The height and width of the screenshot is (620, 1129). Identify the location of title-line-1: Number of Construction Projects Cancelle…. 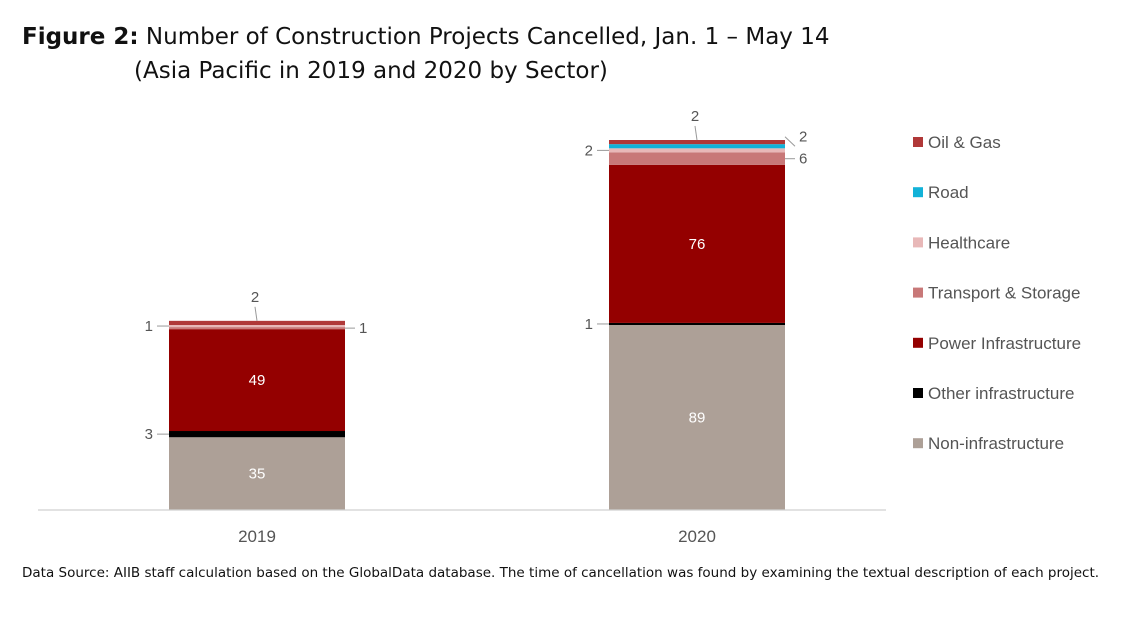
(487, 37).